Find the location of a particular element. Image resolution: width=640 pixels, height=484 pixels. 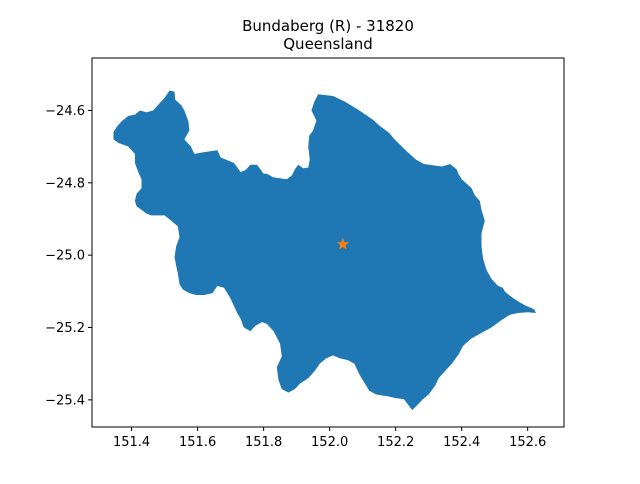

x-axis-ticks: 151.4 151.6 151.8 152.0 152.2 152.4 152.6 is located at coordinates (329, 438).